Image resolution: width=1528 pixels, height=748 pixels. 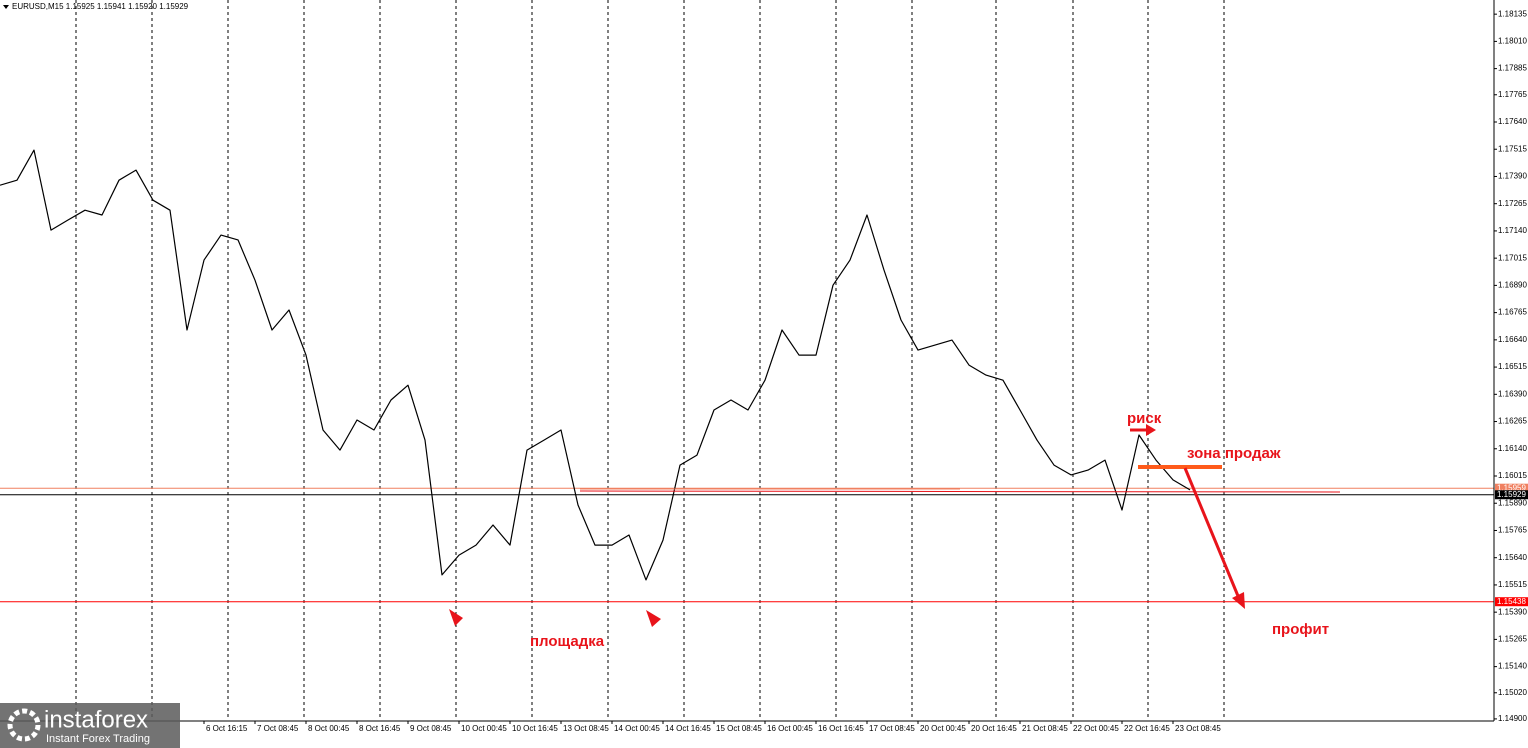 What do you see at coordinates (567, 641) in the screenshot?
I see `annotation-platform: площадка` at bounding box center [567, 641].